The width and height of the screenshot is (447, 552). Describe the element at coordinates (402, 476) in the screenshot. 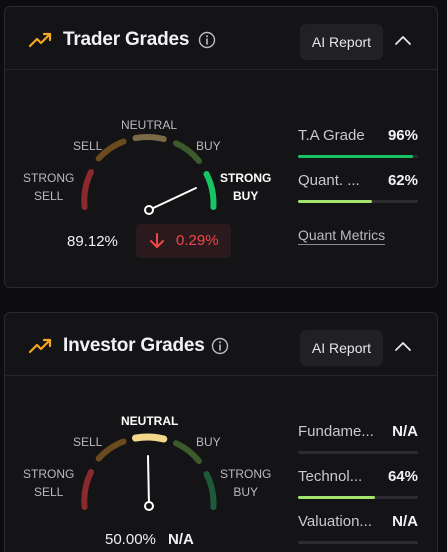

I see `metric-value: 64%` at that location.